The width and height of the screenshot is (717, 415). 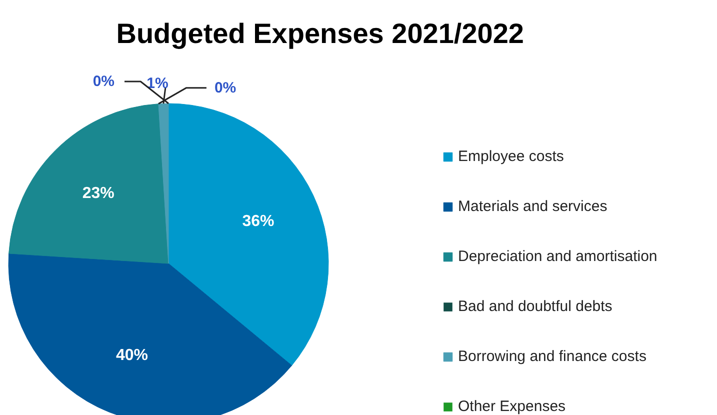 I want to click on legend-label: Other Expenses, so click(x=512, y=406).